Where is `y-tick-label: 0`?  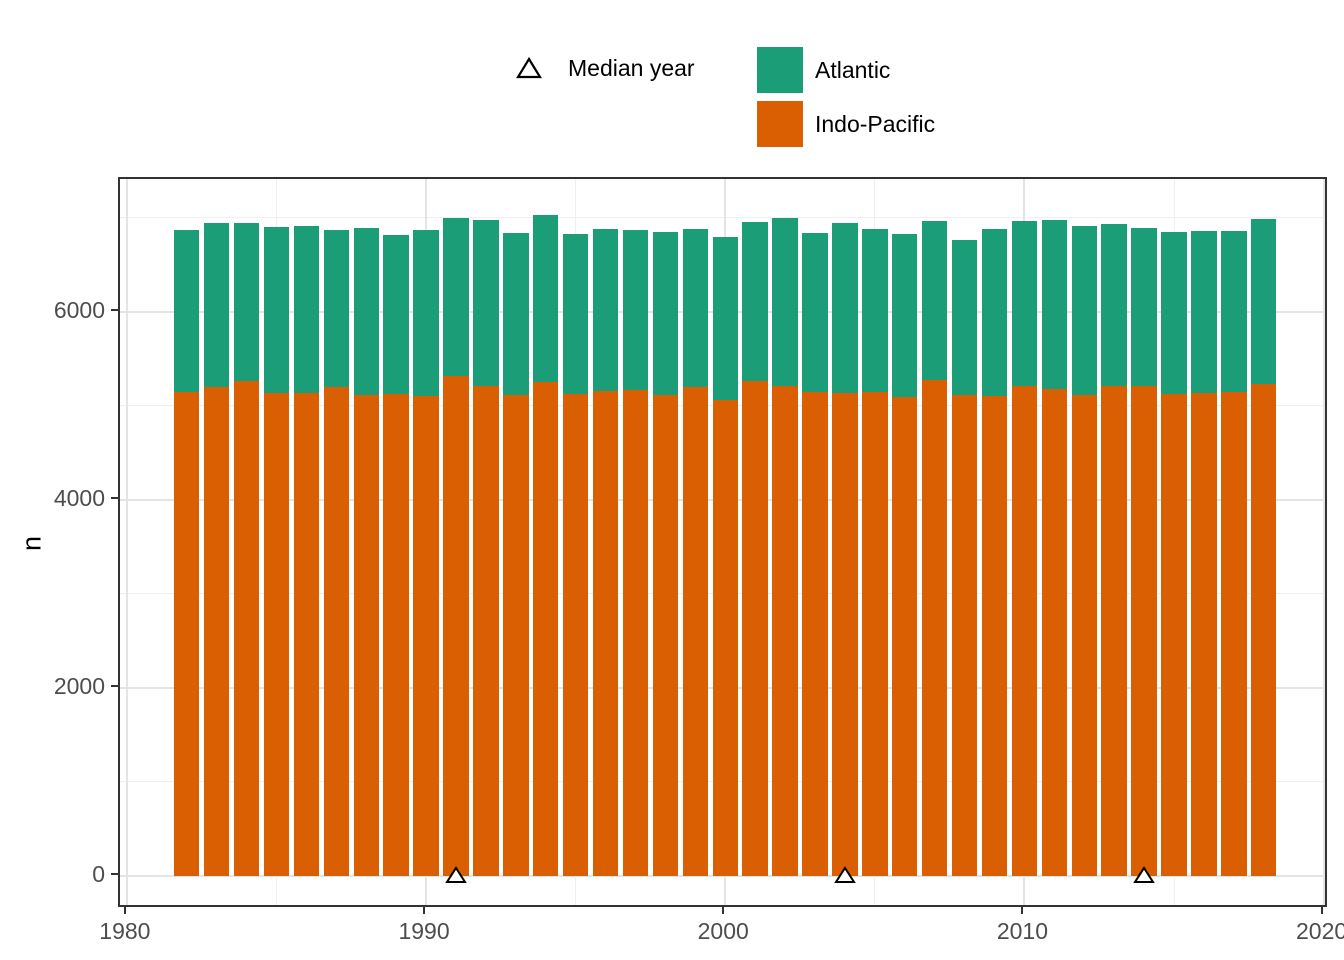
y-tick-label: 0 is located at coordinates (98, 873).